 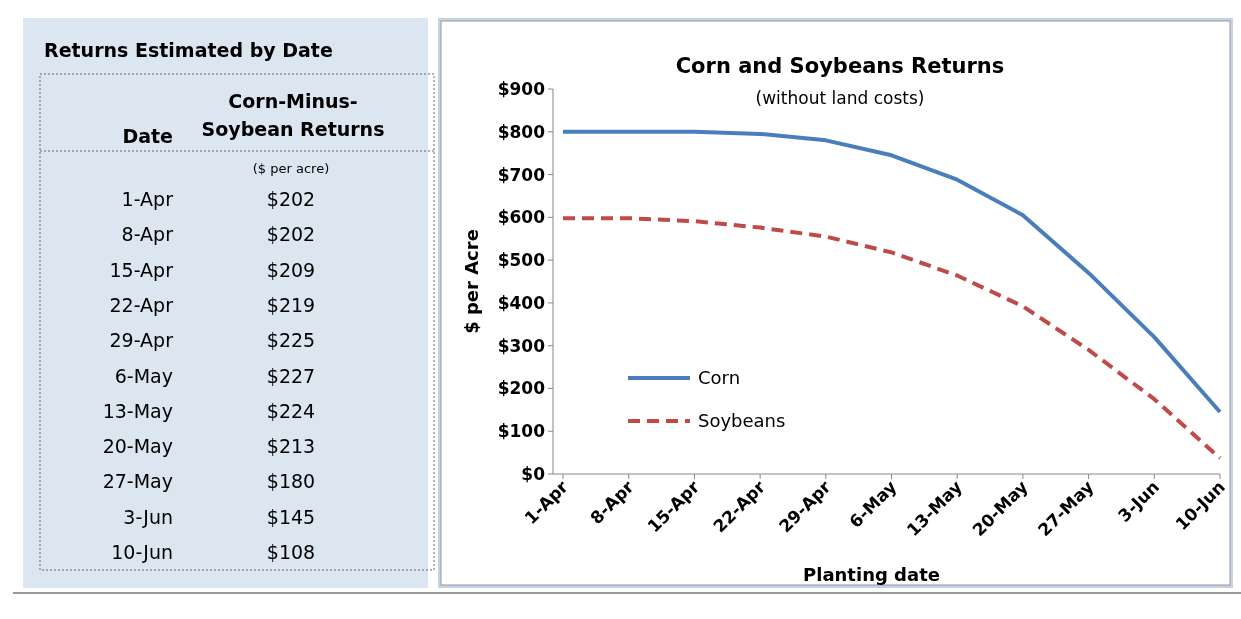 I want to click on chart-subtitle: (without land costs), so click(x=840, y=98).